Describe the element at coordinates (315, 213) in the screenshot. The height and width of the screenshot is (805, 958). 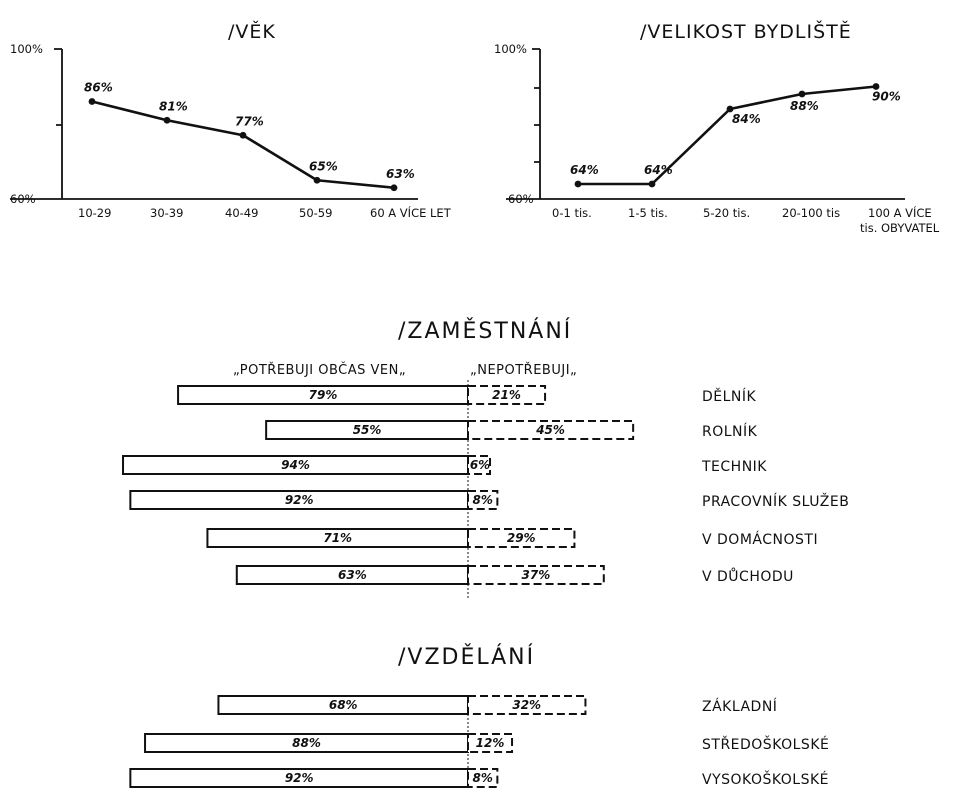
I see `age-x-tick-4: 50-59` at that location.